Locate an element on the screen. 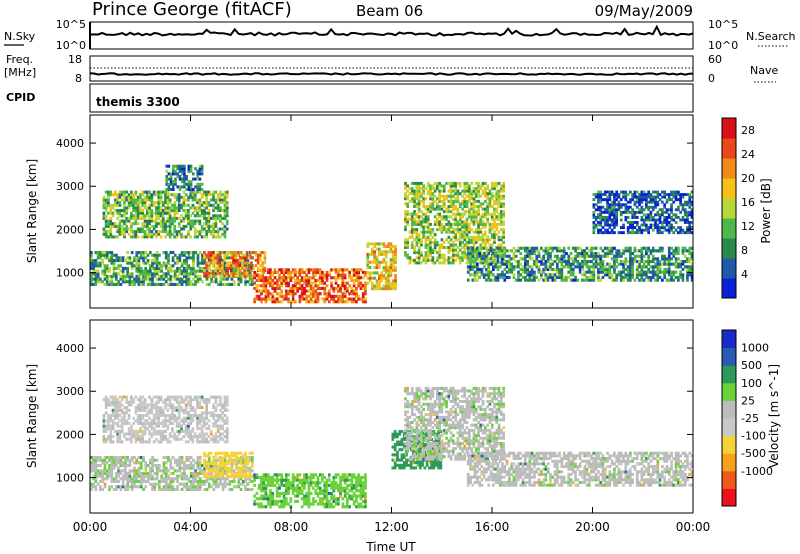 The width and height of the screenshot is (800, 554). x-tick-6: 00:00 is located at coordinates (693, 527).